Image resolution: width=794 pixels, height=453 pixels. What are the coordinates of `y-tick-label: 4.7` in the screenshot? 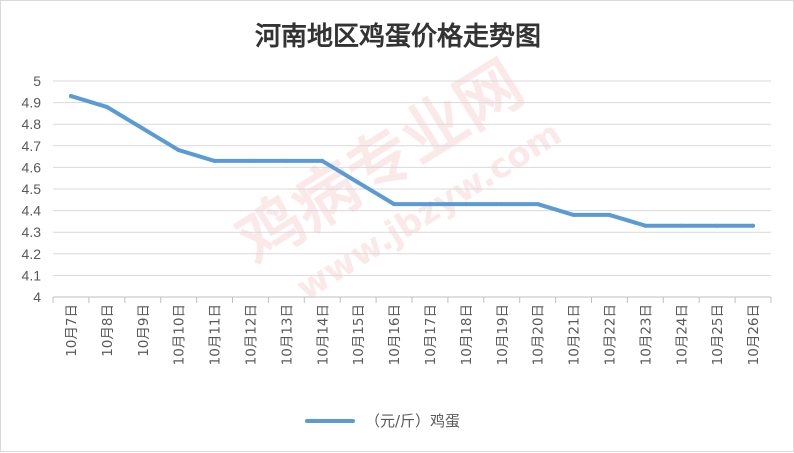 It's located at (32, 146).